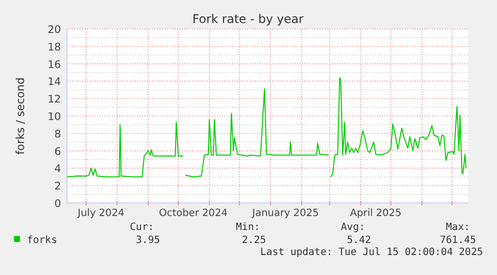  Describe the element at coordinates (58, 152) in the screenshot. I see `y-tick-label: 6` at that location.